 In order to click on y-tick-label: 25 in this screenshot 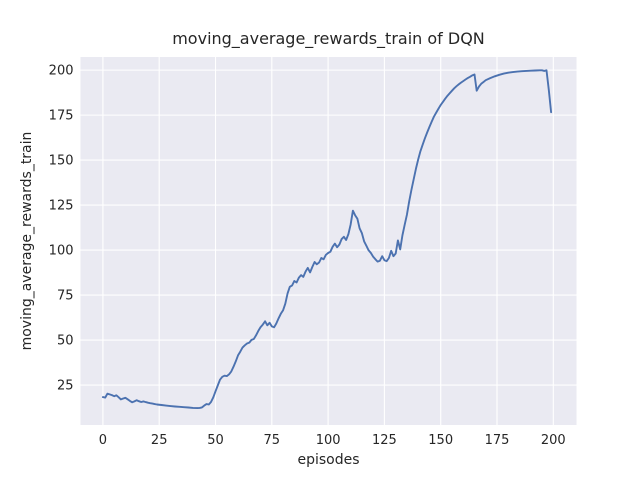, I will do `click(65, 386)`.